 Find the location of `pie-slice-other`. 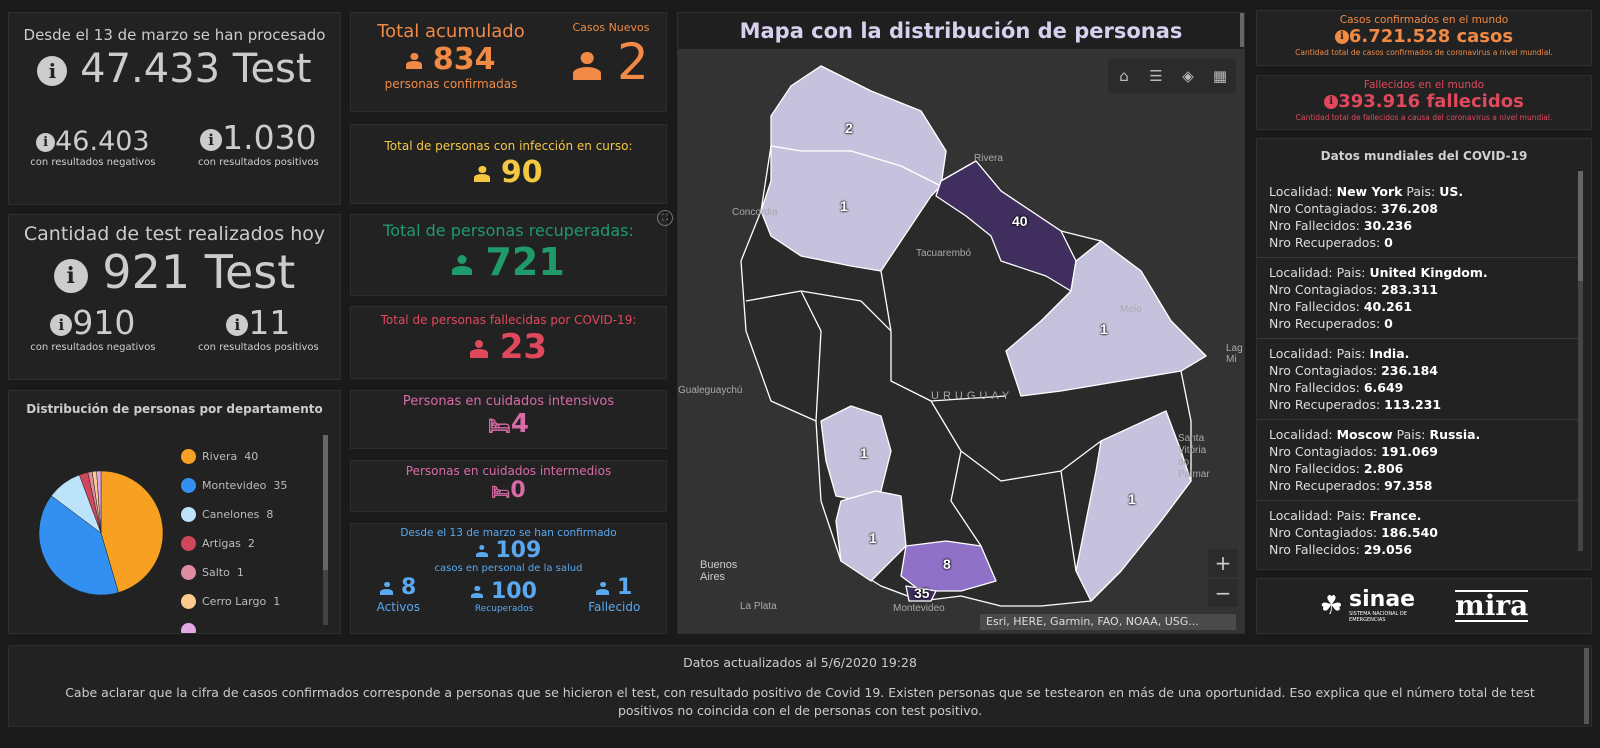

pie-slice-other is located at coordinates (99, 502).